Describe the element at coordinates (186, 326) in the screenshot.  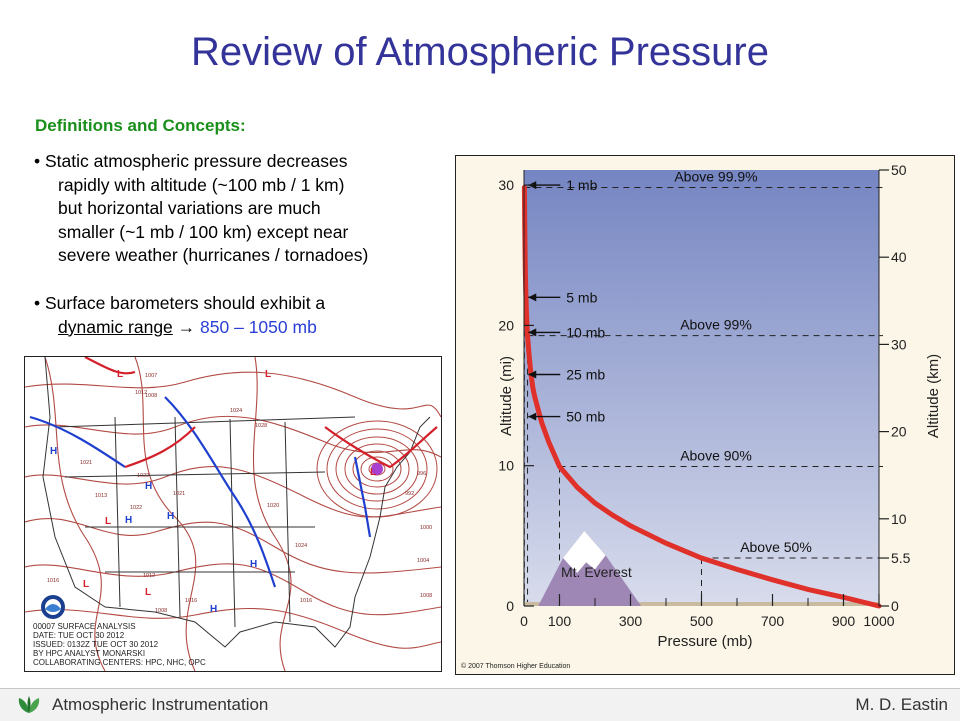
I see `arrow-glyph: →` at that location.